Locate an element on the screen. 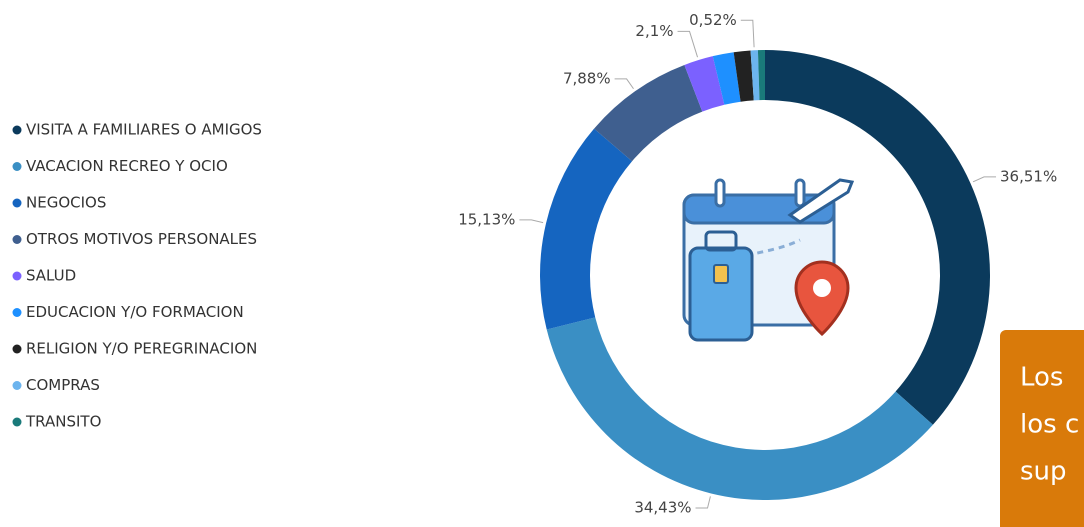 This screenshot has width=1084, height=527. value-label: 0,52% is located at coordinates (713, 20).